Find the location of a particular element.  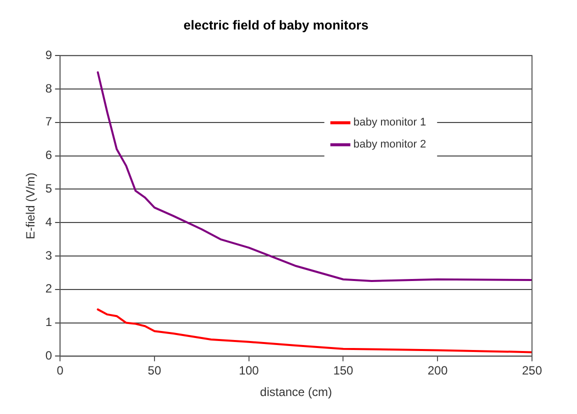

y-tick-label: 7 is located at coordinates (48, 121).